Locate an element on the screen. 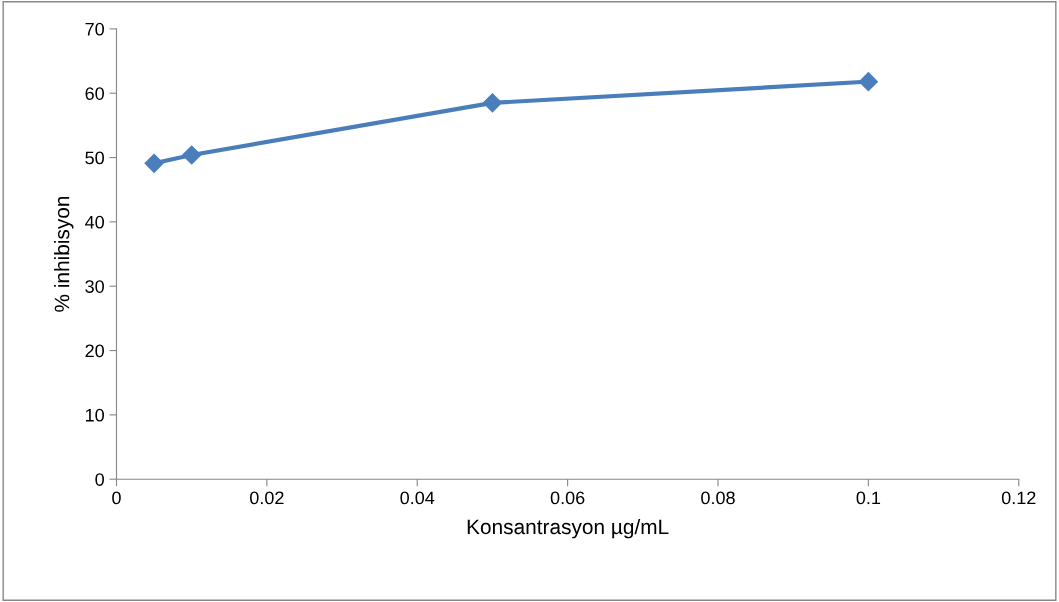 Image resolution: width=1059 pixels, height=602 pixels. y-tick-label: 50 is located at coordinates (94, 158).